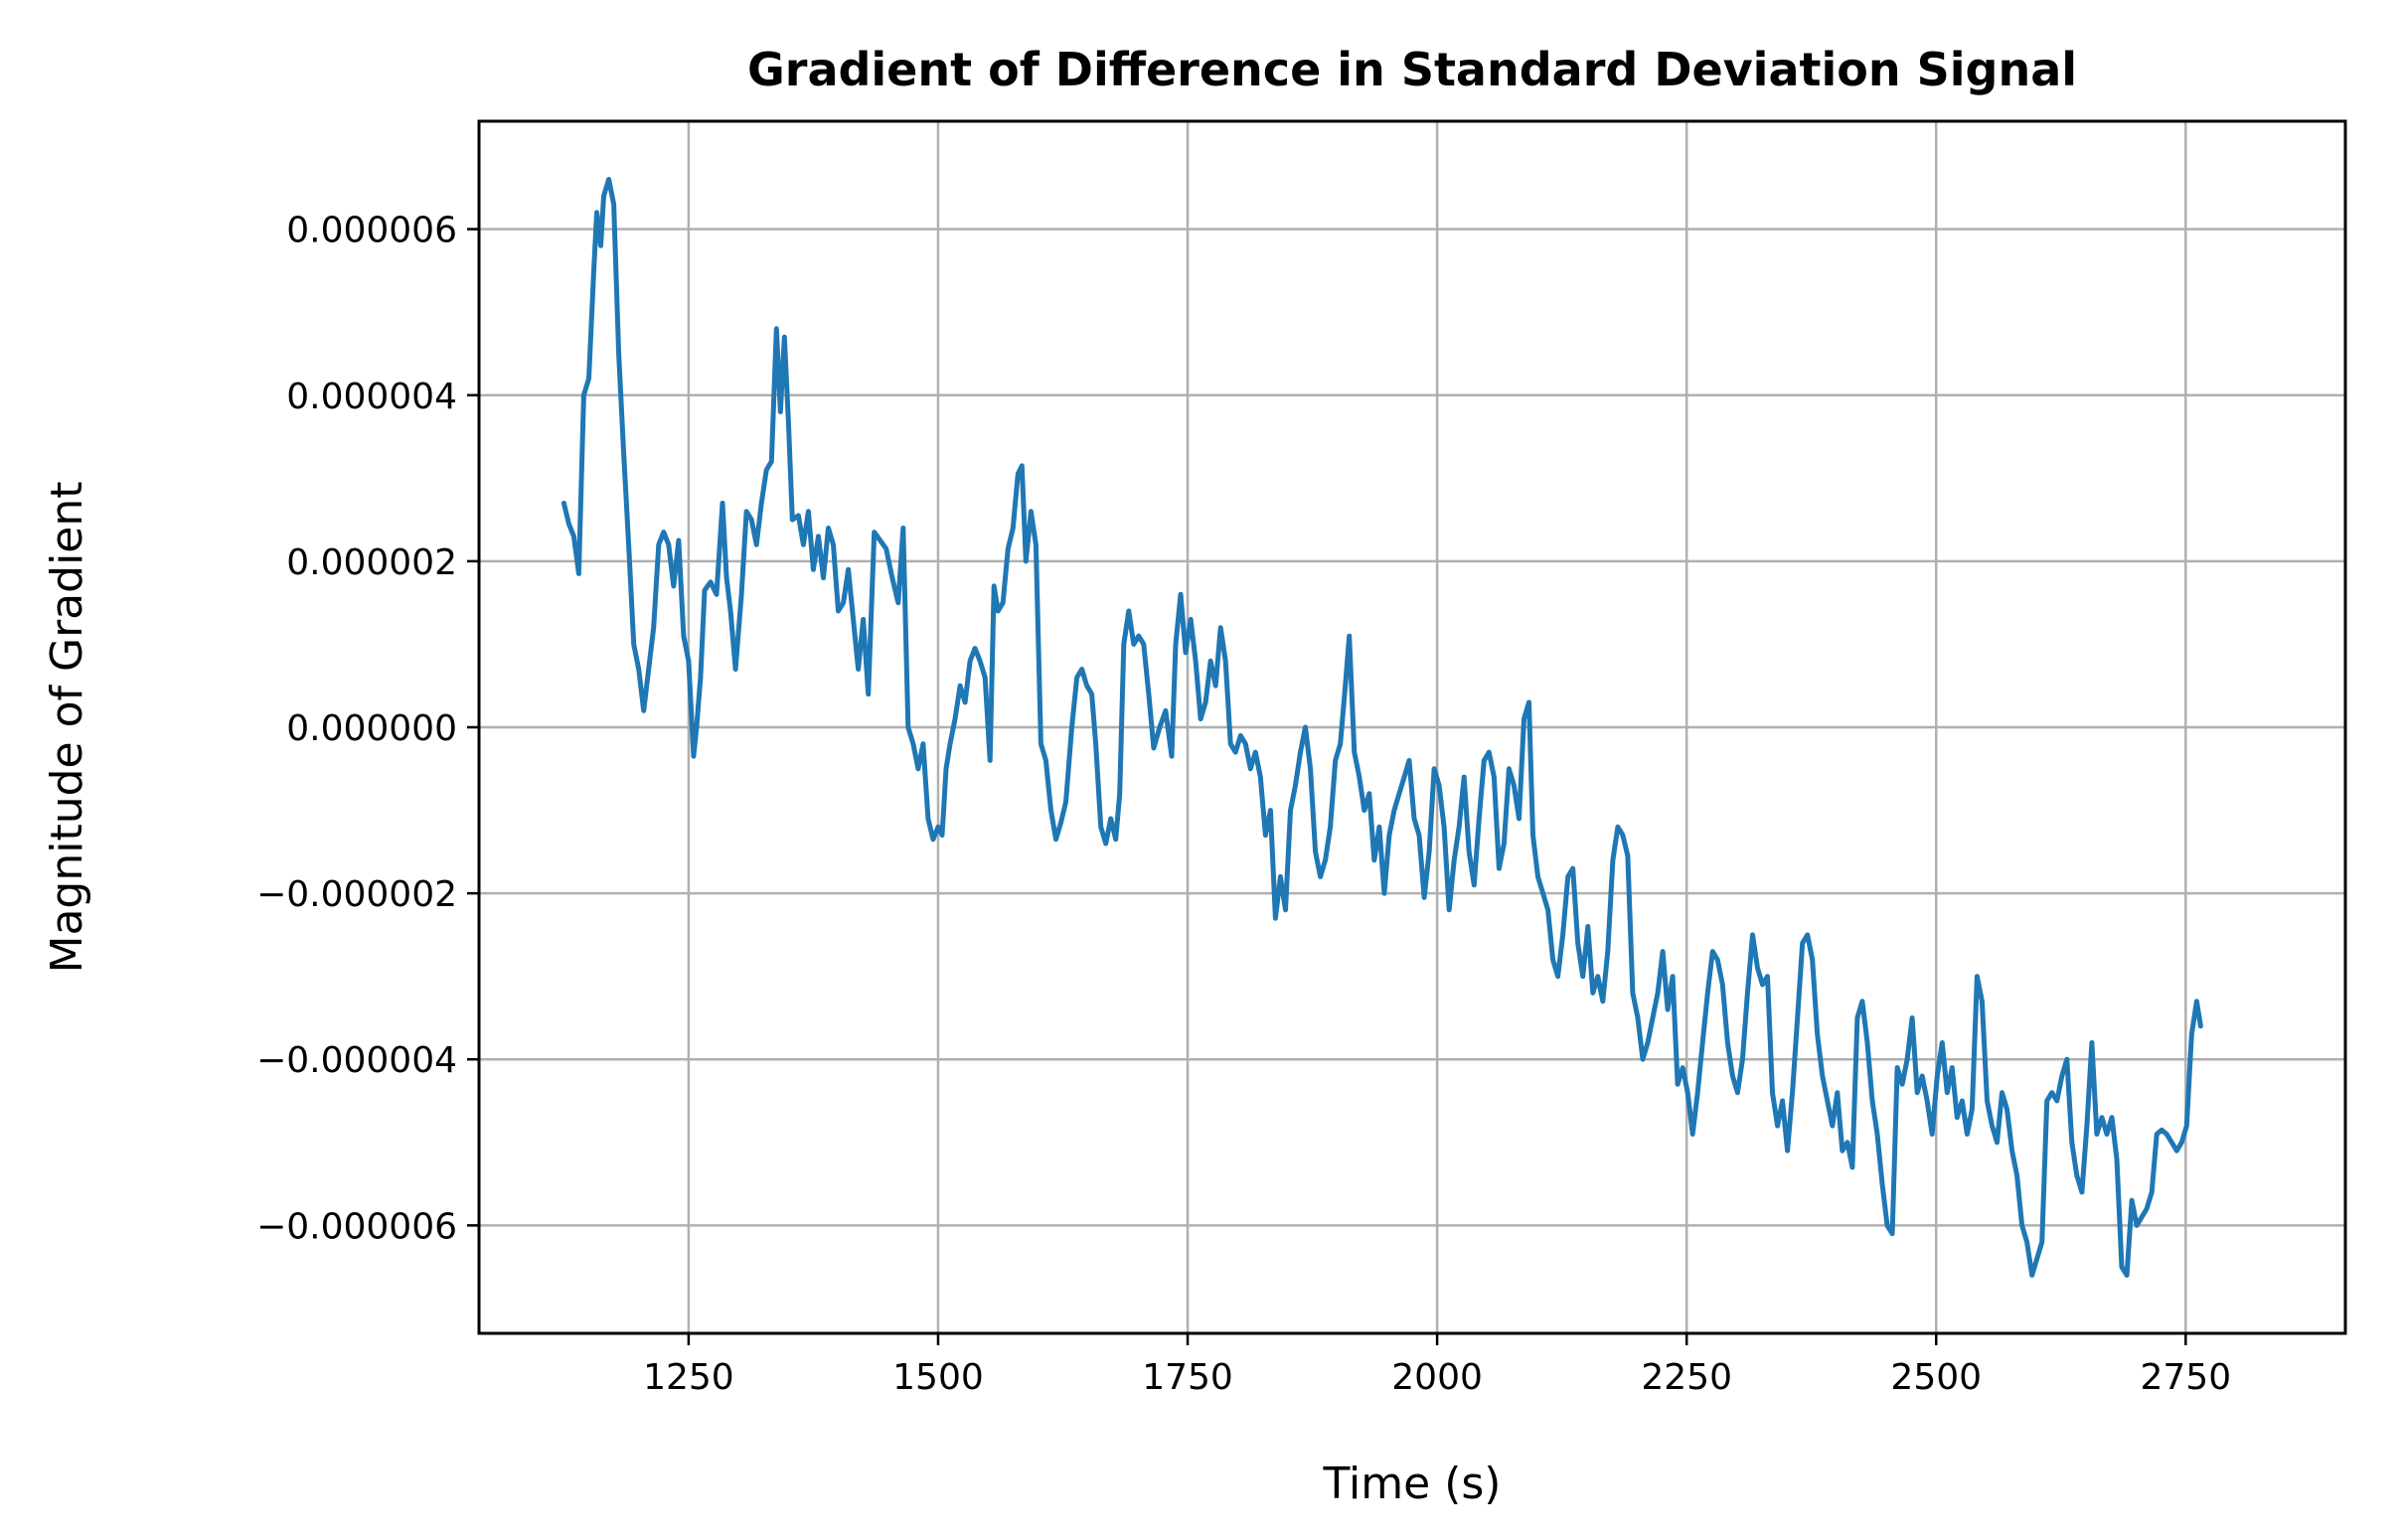 This screenshot has width=2404, height=1540. I want to click on y-tick-label: −0.000004, so click(356, 1060).